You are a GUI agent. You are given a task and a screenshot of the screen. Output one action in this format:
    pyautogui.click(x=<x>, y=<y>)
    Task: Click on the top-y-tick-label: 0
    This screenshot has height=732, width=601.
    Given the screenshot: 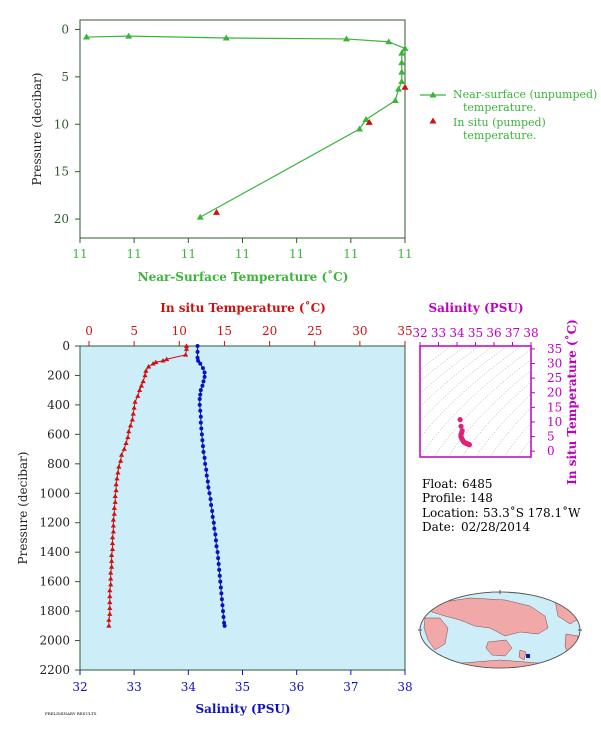 What is the action you would take?
    pyautogui.click(x=65, y=29)
    